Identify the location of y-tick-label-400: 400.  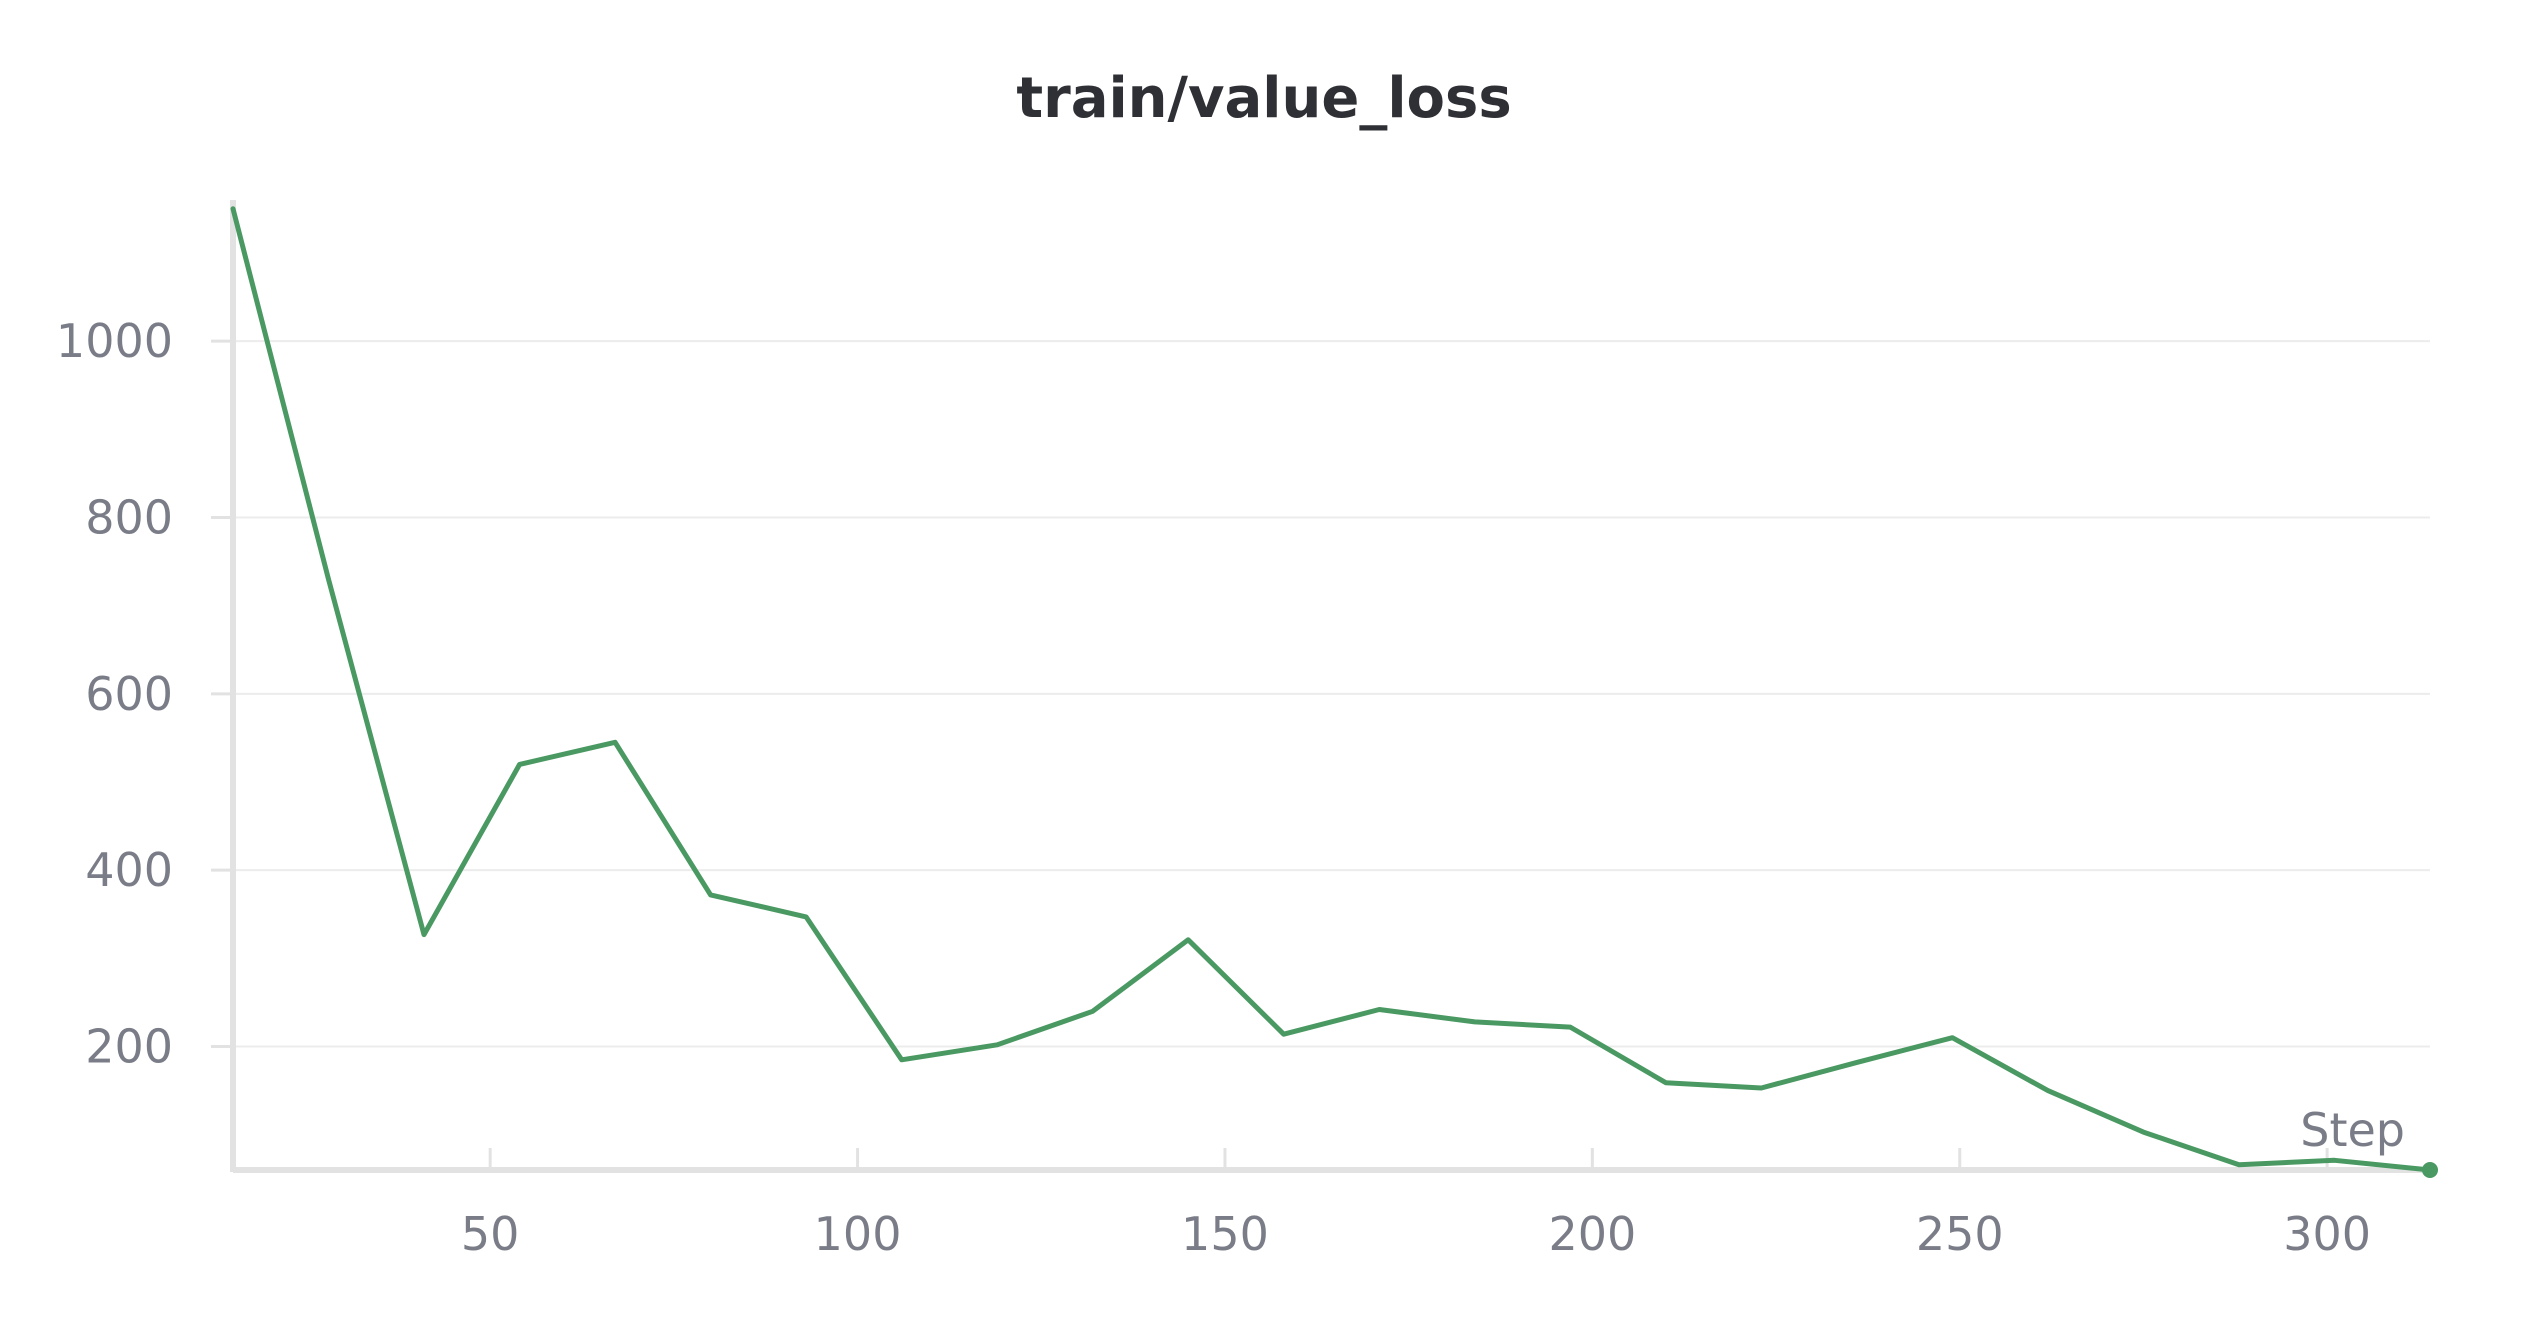
(129, 870).